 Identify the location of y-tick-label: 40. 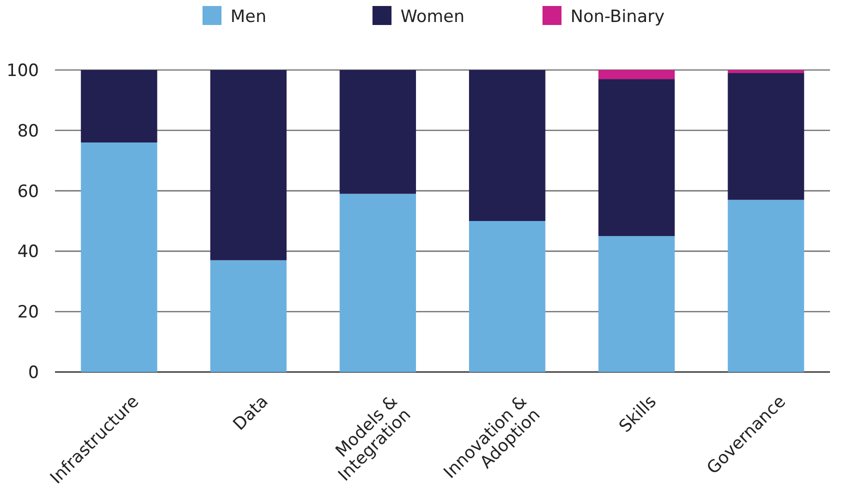
(28, 252).